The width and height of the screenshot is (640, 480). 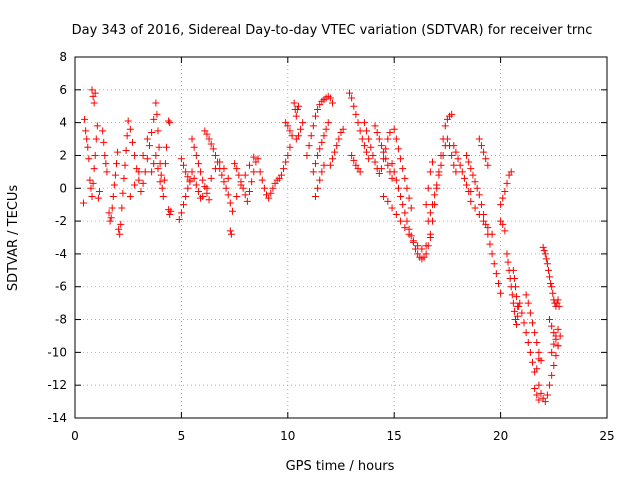 What do you see at coordinates (61, 287) in the screenshot?
I see `y-tick-label: -6` at bounding box center [61, 287].